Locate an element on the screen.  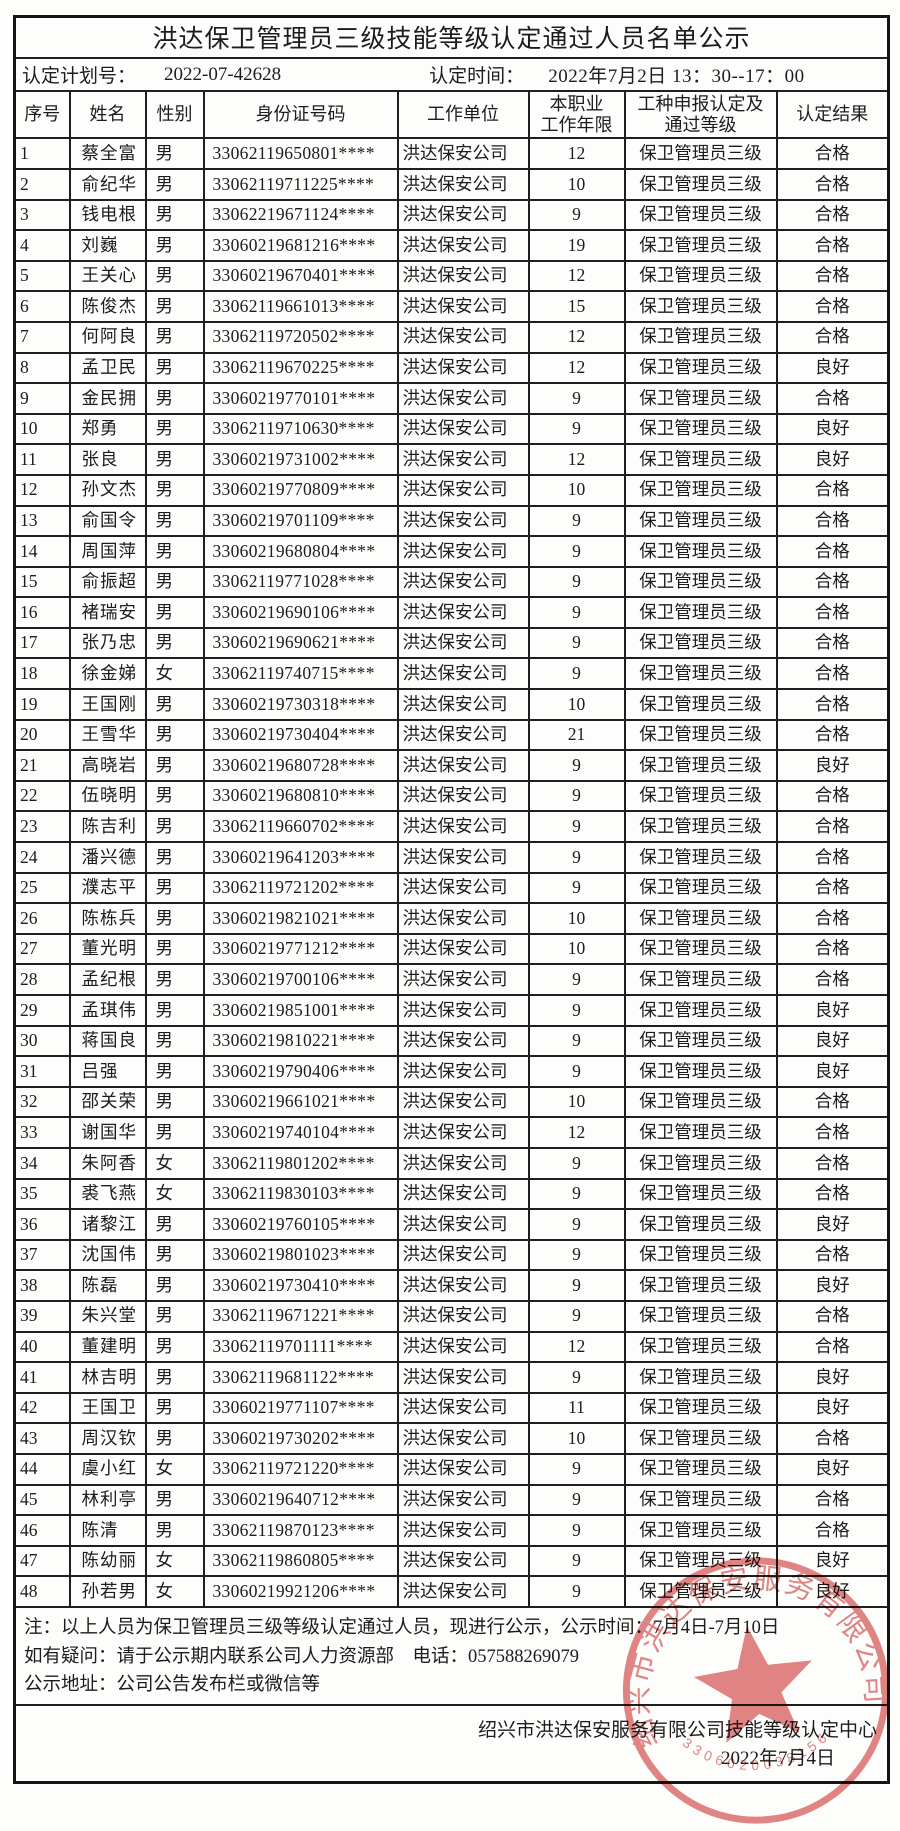
cell-seq: 7 is located at coordinates (42, 337).